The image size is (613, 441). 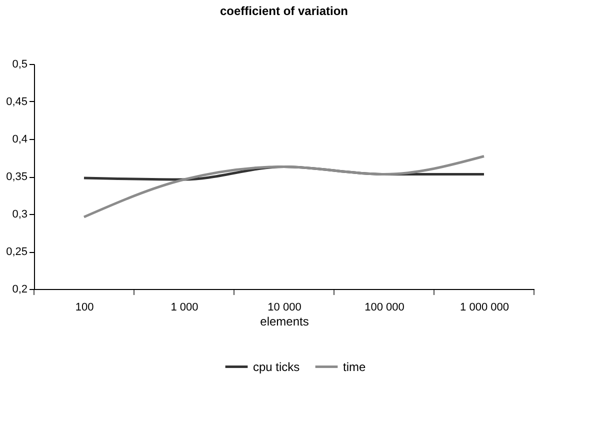 I want to click on legend-label: cpu ticks, so click(x=276, y=367).